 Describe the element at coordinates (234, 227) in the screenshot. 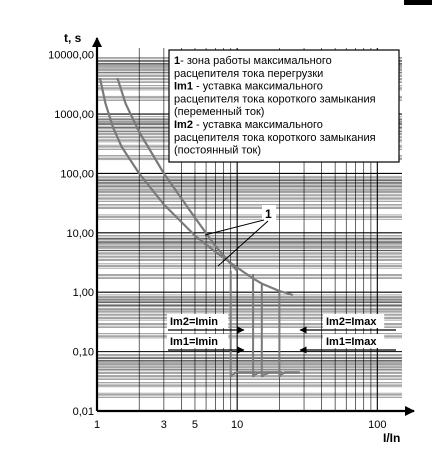

I see `callout-leader-upper` at that location.